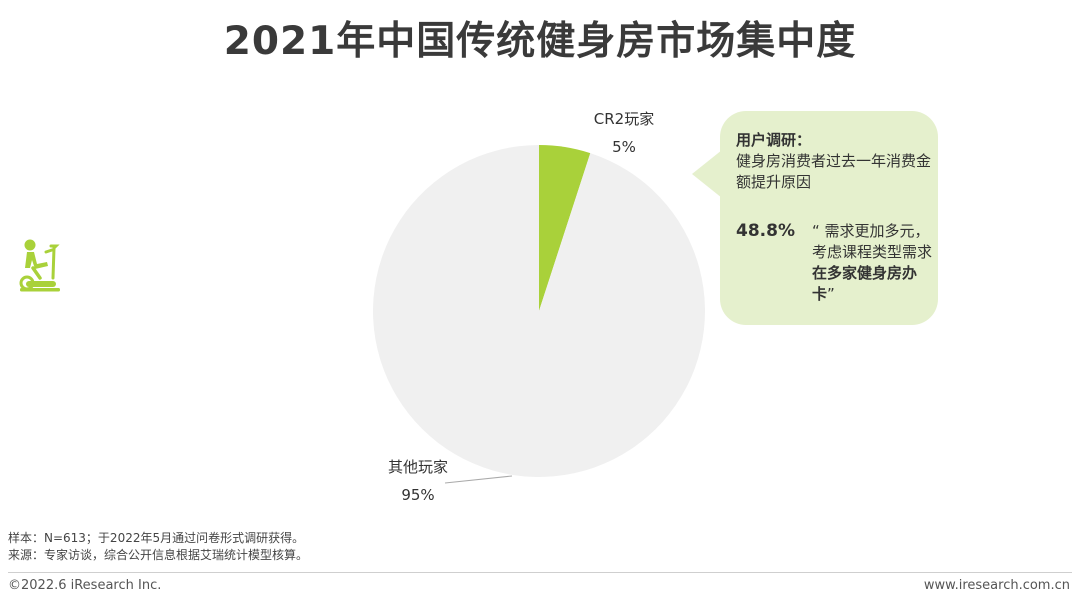 Image resolution: width=1080 pixels, height=607 pixels. What do you see at coordinates (417, 495) in the screenshot?
I see `slice-label-others-value: 95%` at bounding box center [417, 495].